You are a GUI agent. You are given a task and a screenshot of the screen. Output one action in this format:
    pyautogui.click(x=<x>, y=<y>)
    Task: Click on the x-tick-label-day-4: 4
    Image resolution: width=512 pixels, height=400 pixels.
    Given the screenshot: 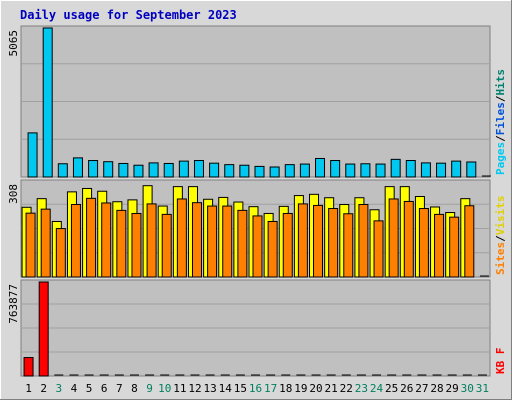 What is the action you would take?
    pyautogui.click(x=74, y=388)
    